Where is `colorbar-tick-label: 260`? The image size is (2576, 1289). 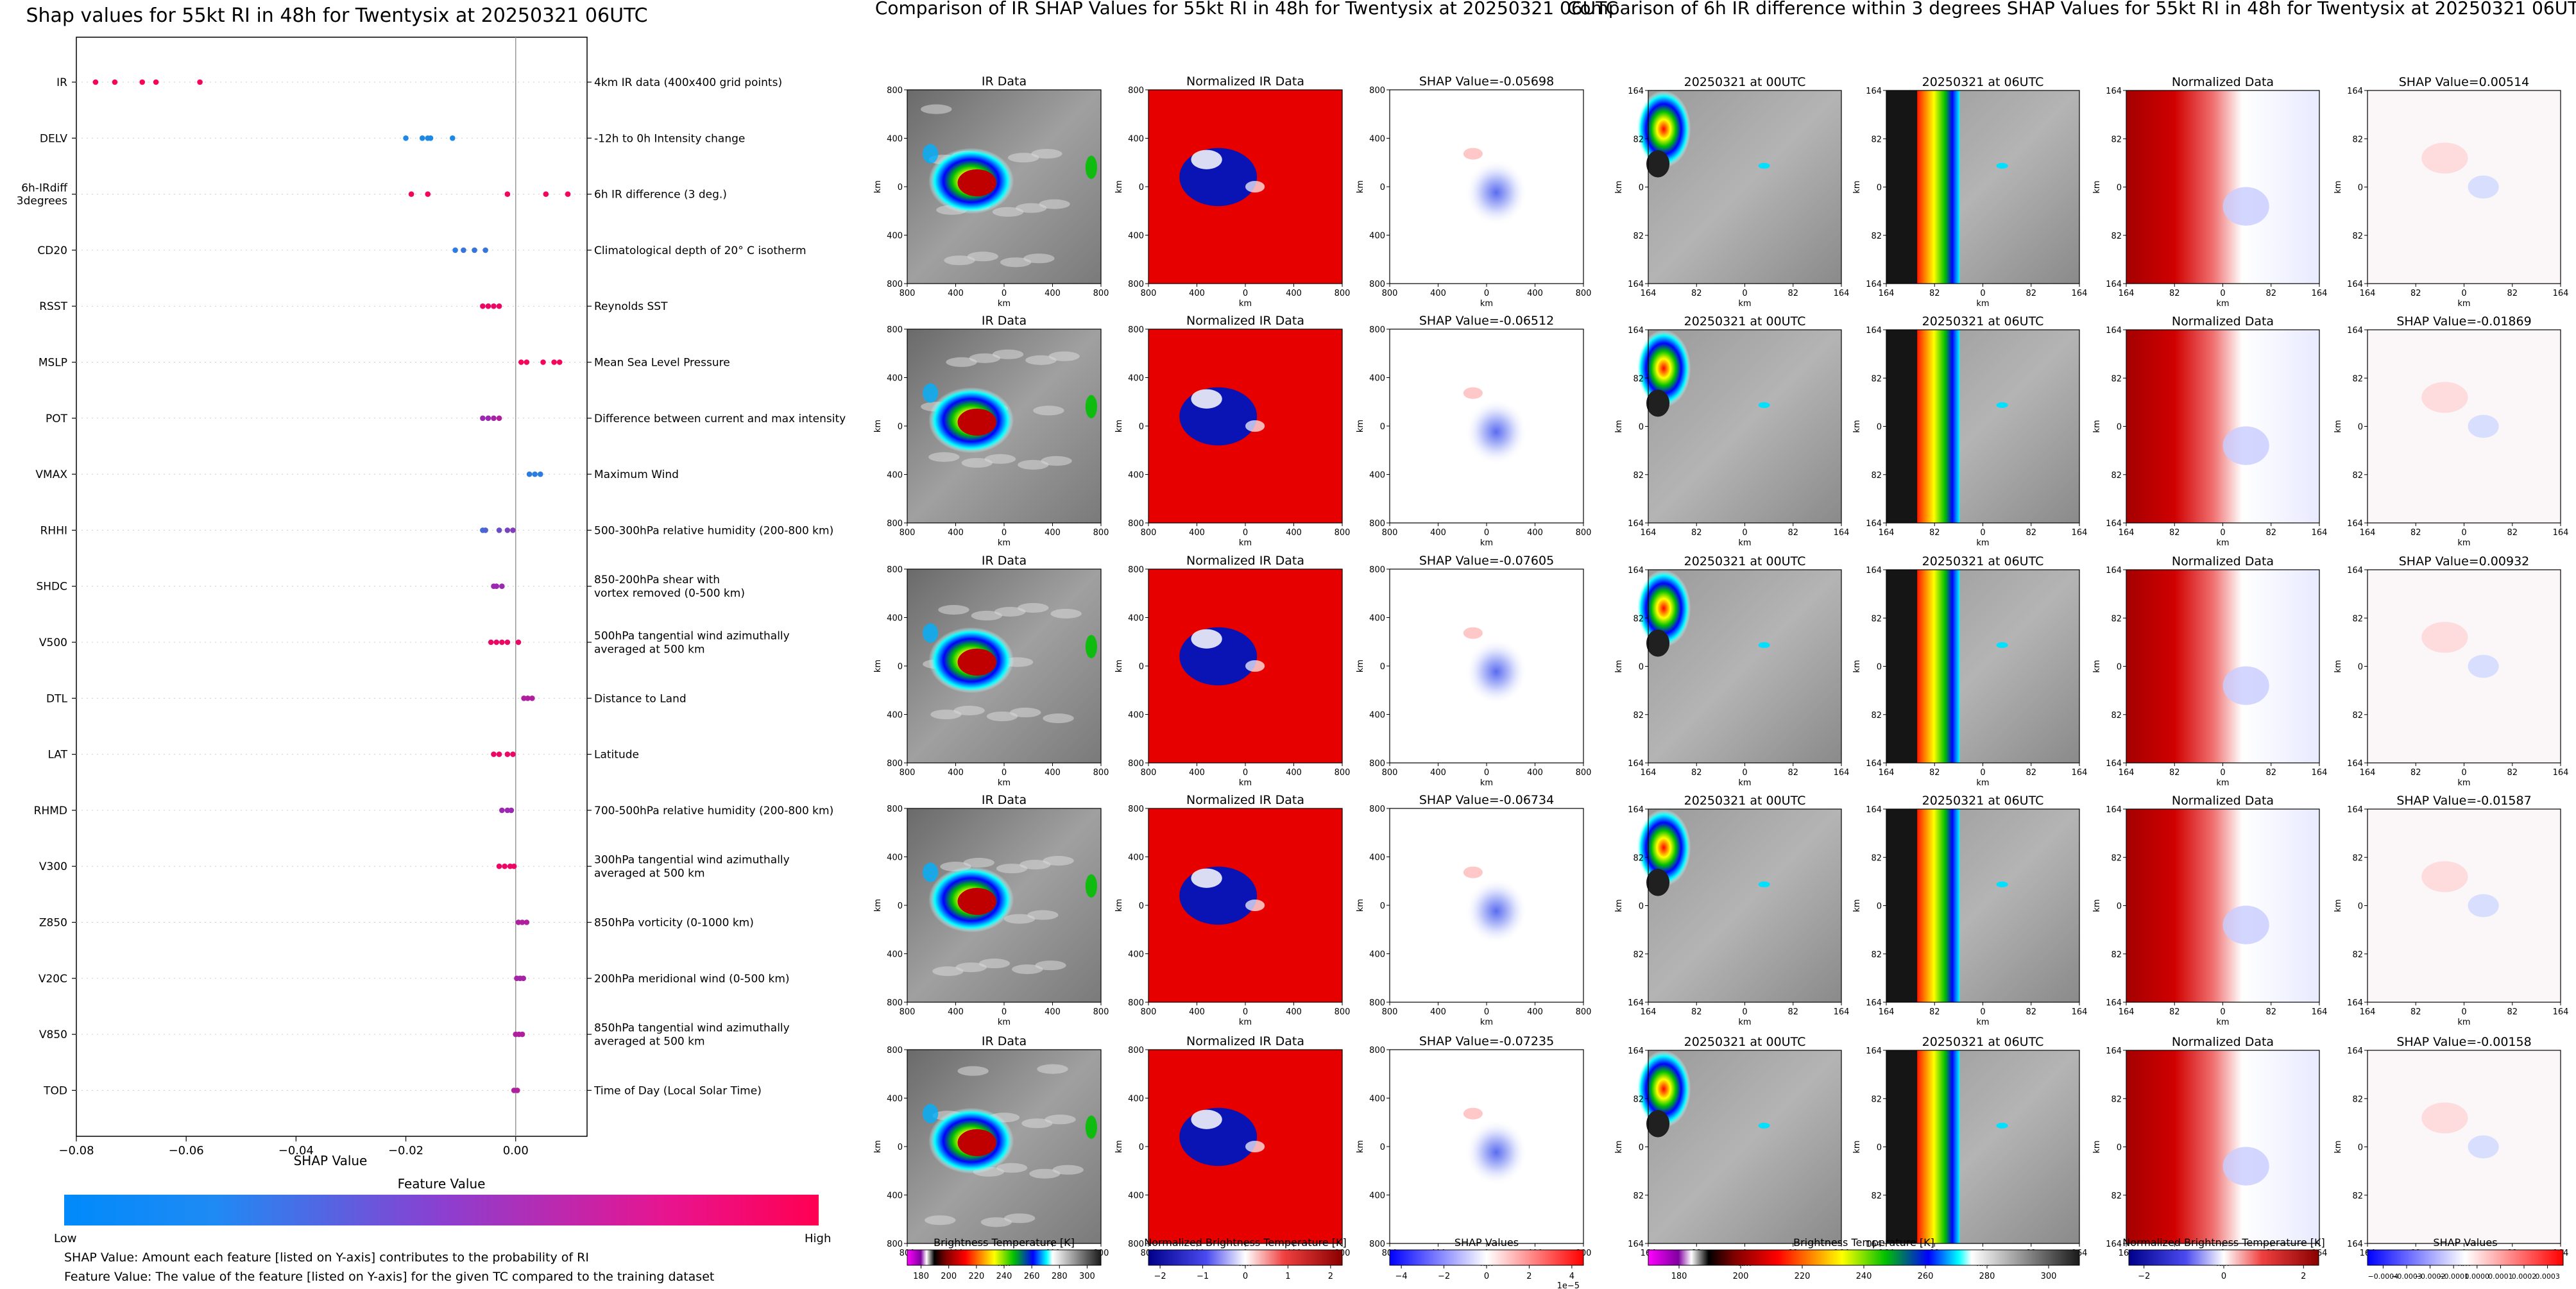
colorbar-tick-label: 260 is located at coordinates (1032, 1276).